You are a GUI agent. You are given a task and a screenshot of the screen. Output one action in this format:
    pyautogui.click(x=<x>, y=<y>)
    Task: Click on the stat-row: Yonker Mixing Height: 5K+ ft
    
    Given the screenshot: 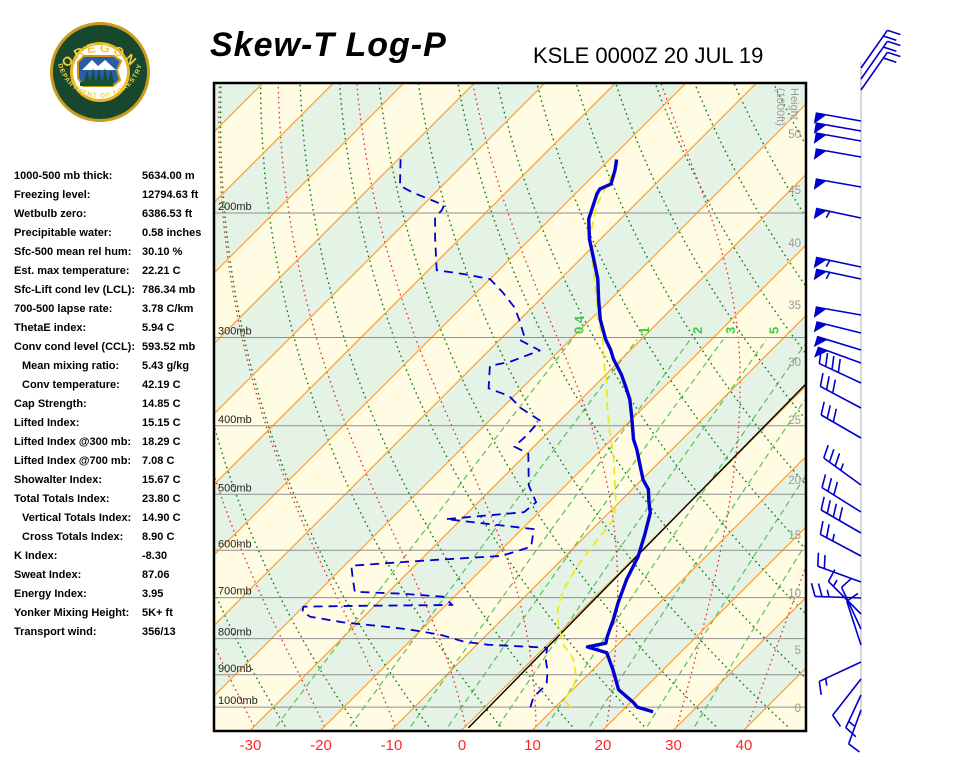 What is the action you would take?
    pyautogui.click(x=109, y=612)
    